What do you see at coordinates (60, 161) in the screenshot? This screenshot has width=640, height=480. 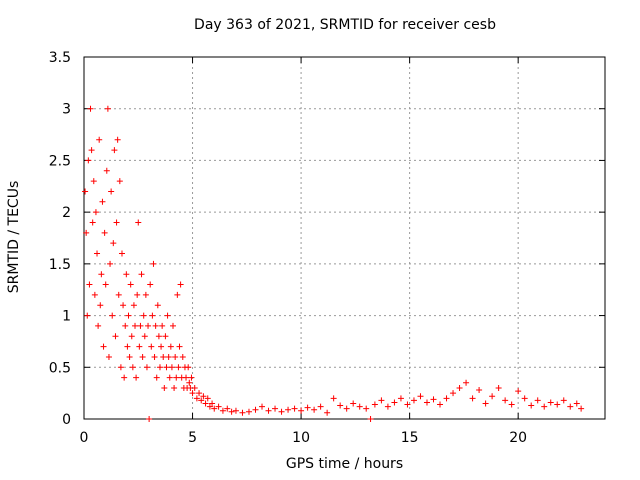 I see `y-tick-label: 2.5` at bounding box center [60, 161].